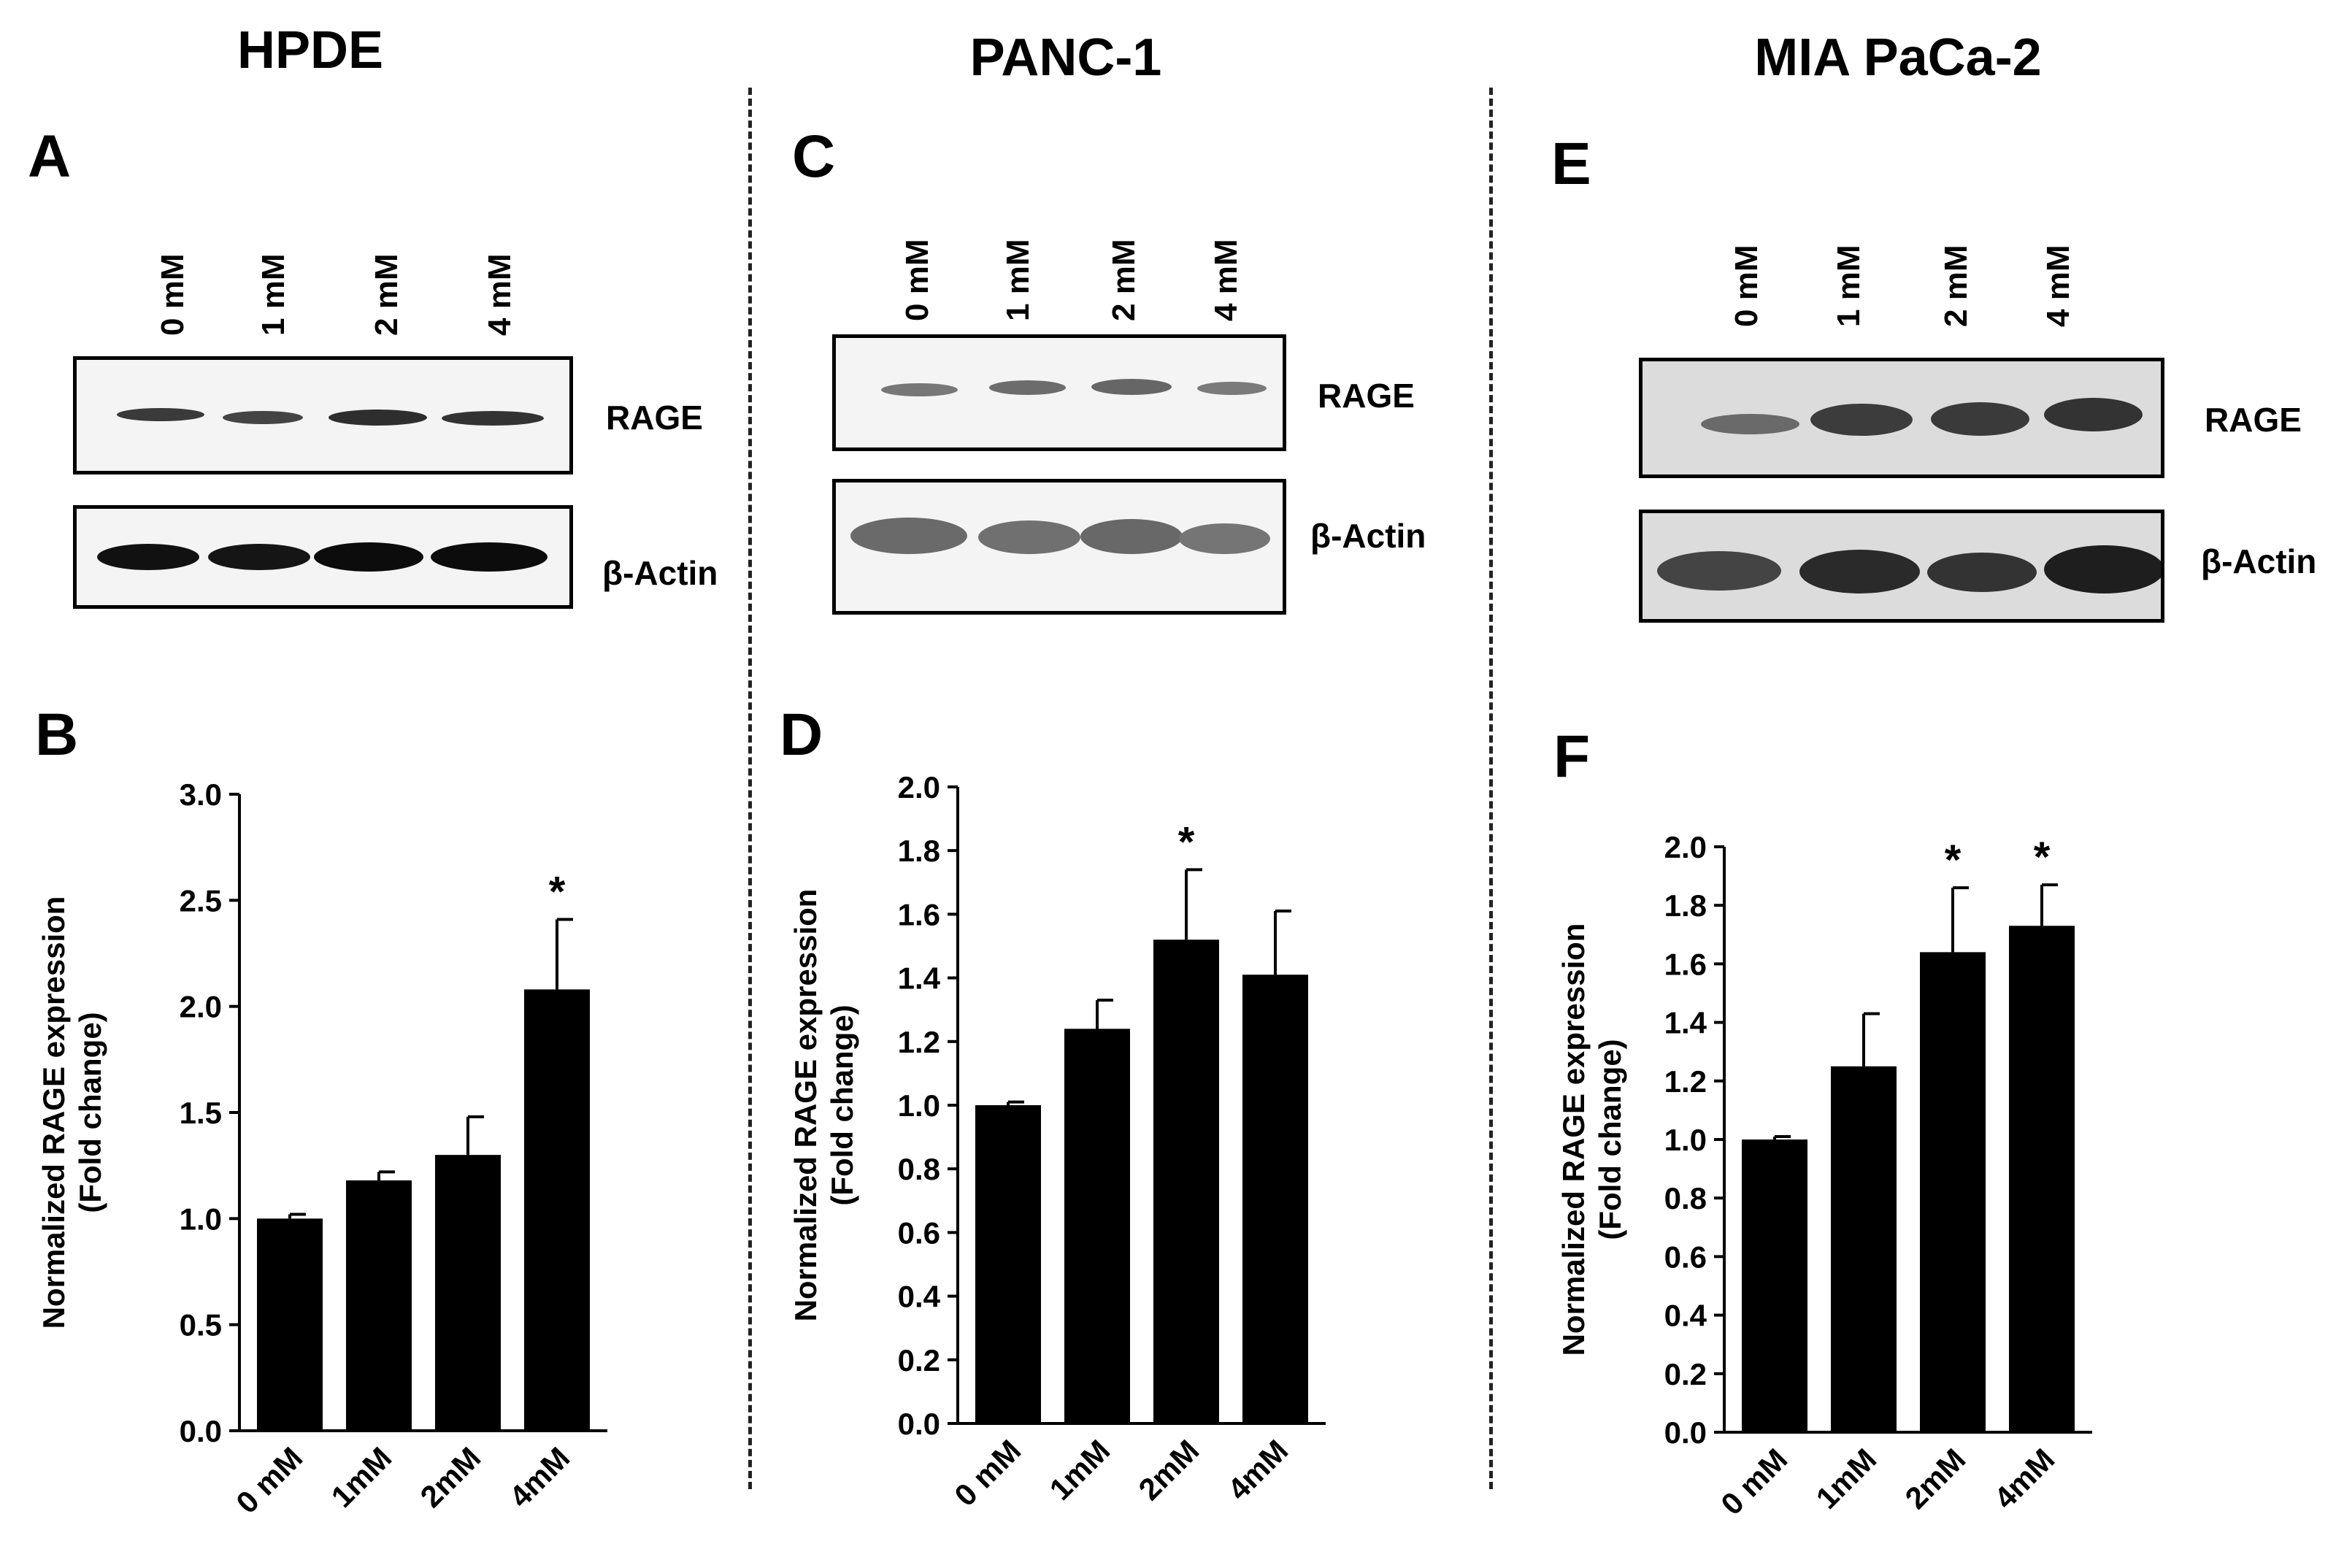 Image resolution: width=2336 pixels, height=1568 pixels. What do you see at coordinates (323, 415) in the screenshot?
I see `blot-rage-a` at bounding box center [323, 415].